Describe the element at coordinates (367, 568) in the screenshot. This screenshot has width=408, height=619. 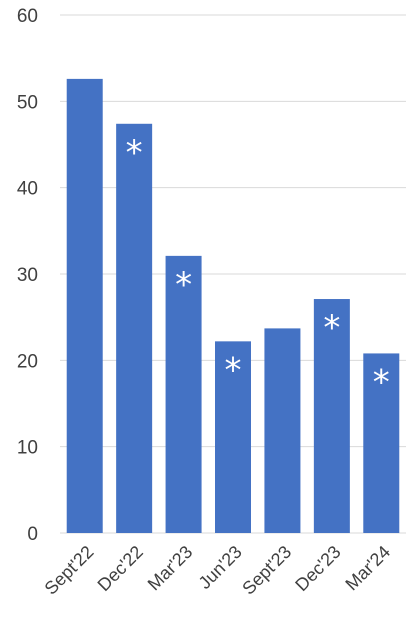
I see `x-tick-label-Mar'24: Mar'24` at that location.